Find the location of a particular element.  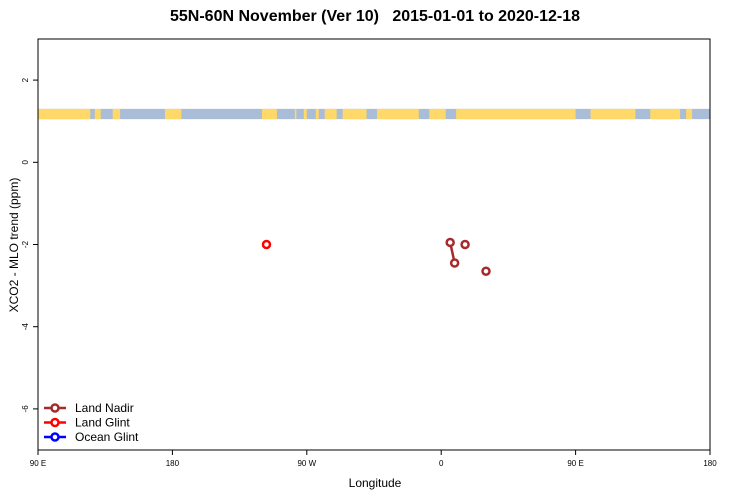

legend-label: Ocean Glint is located at coordinates (107, 437).